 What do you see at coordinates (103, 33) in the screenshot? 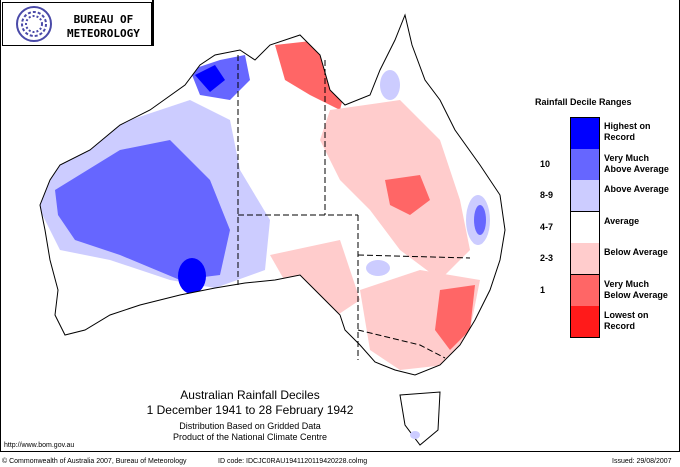
I see `logo-line2: METEOROLOGY` at bounding box center [103, 33].